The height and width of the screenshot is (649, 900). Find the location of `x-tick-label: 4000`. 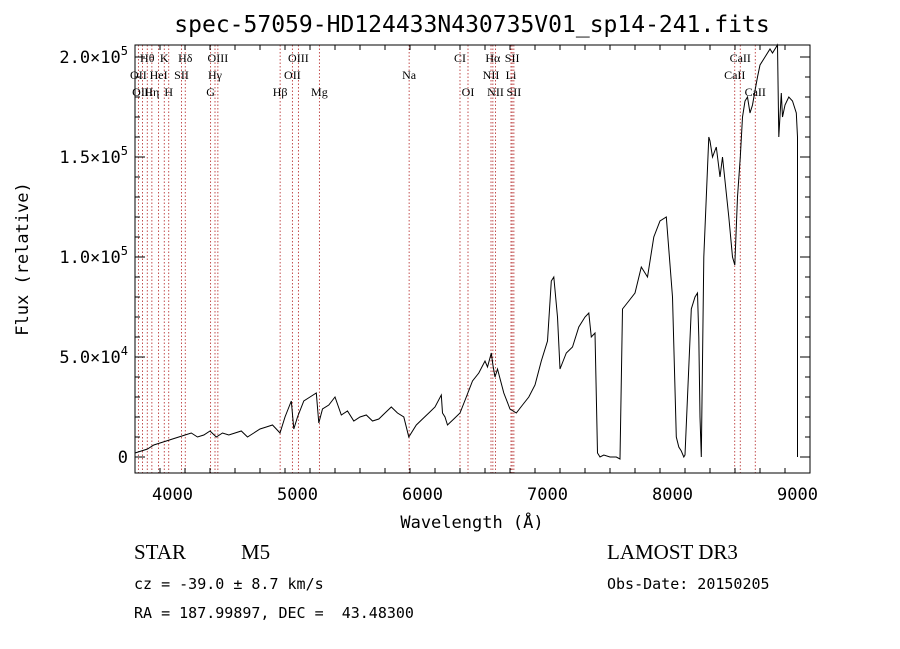

x-tick-label: 4000 is located at coordinates (172, 495).